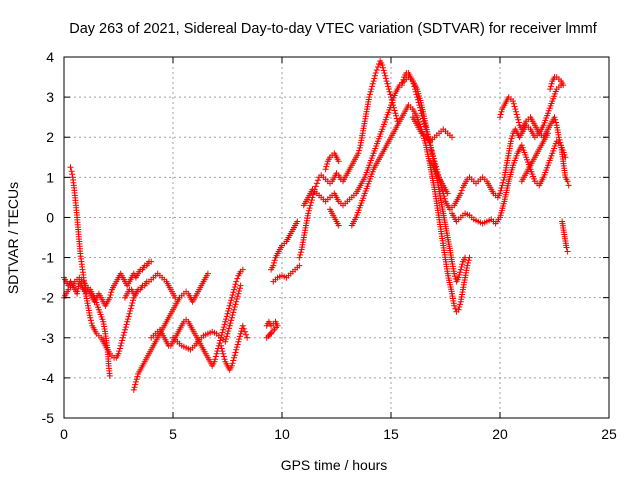 The width and height of the screenshot is (640, 480). Describe the element at coordinates (348, 159) in the screenshot. I see `series-track-k` at that location.